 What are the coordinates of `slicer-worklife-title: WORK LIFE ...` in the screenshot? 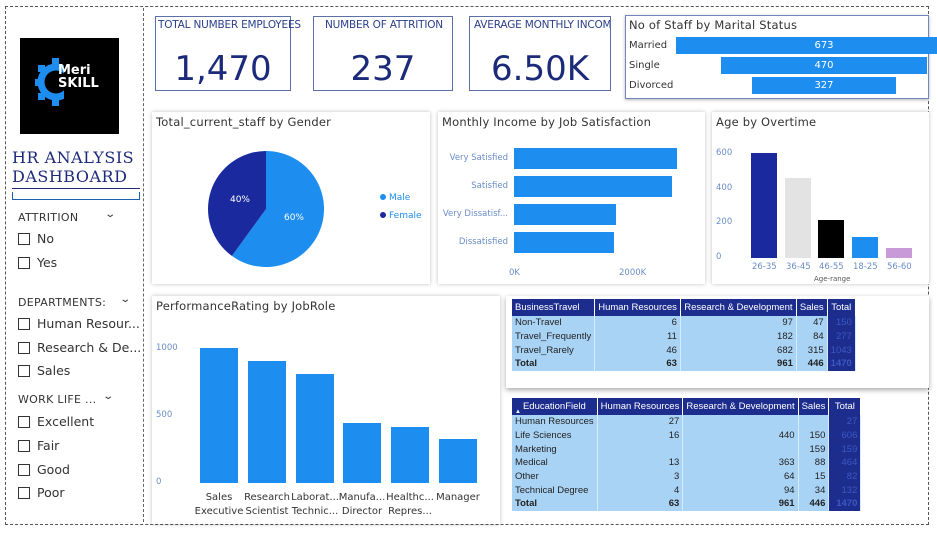 It's located at (57, 399).